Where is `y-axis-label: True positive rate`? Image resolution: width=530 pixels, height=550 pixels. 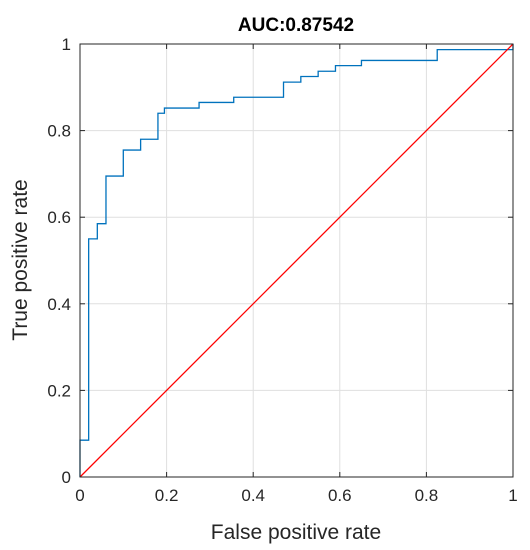 y-axis-label: True positive rate is located at coordinates (20, 259).